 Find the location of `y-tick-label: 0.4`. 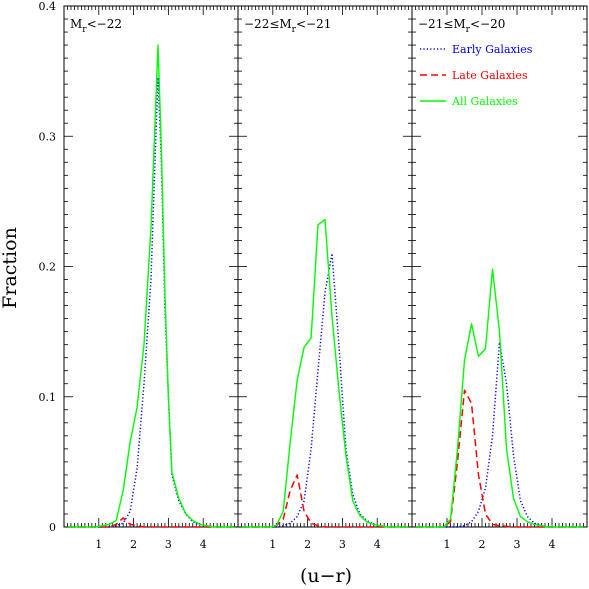

y-tick-label: 0.4 is located at coordinates (48, 6).